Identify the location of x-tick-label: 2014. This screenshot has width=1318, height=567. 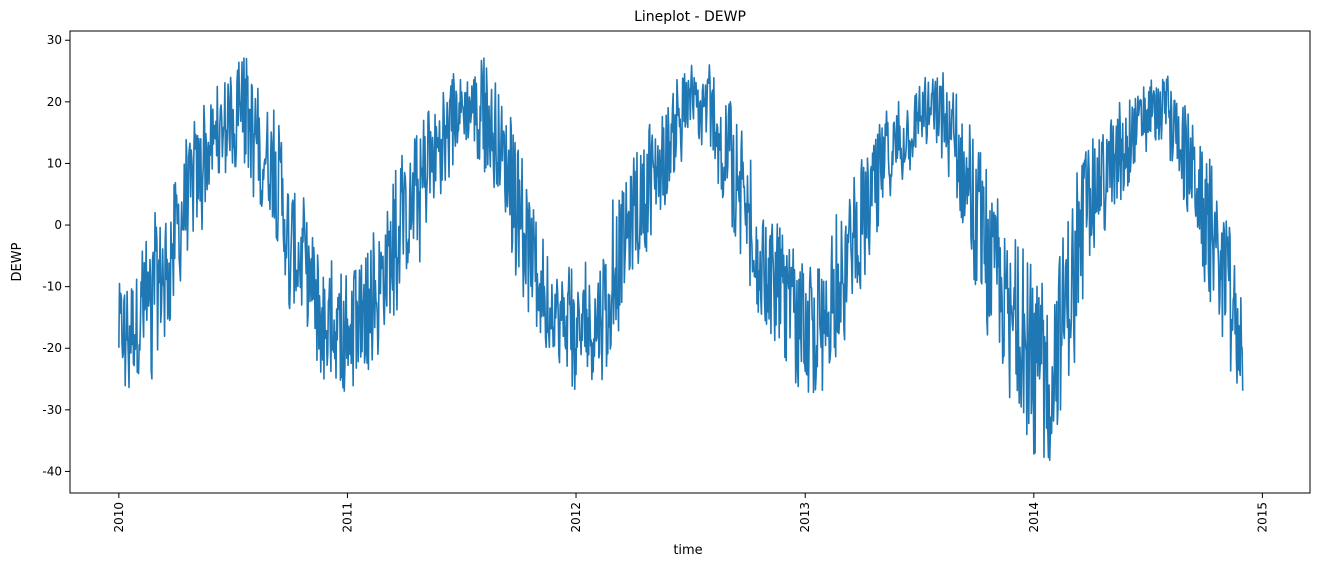
(1034, 517).